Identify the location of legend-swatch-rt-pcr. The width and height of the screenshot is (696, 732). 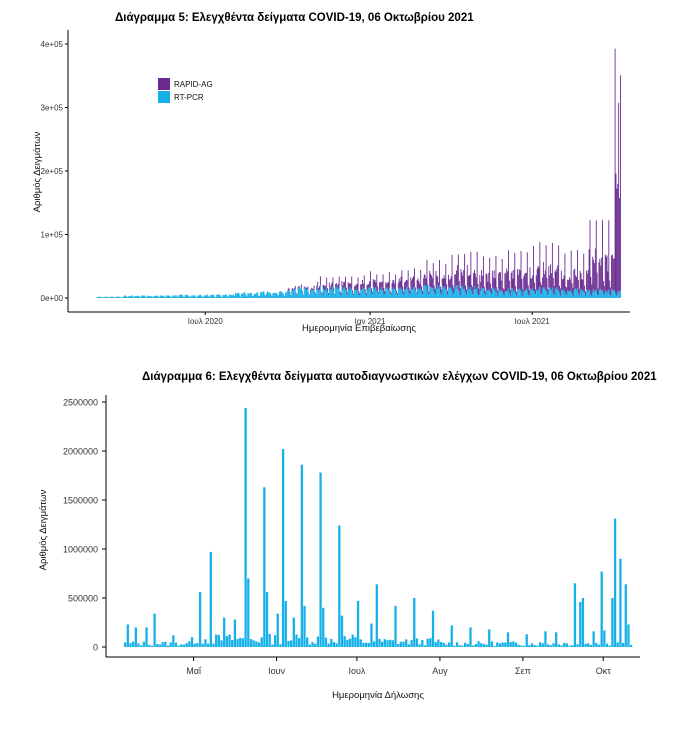
(164, 97).